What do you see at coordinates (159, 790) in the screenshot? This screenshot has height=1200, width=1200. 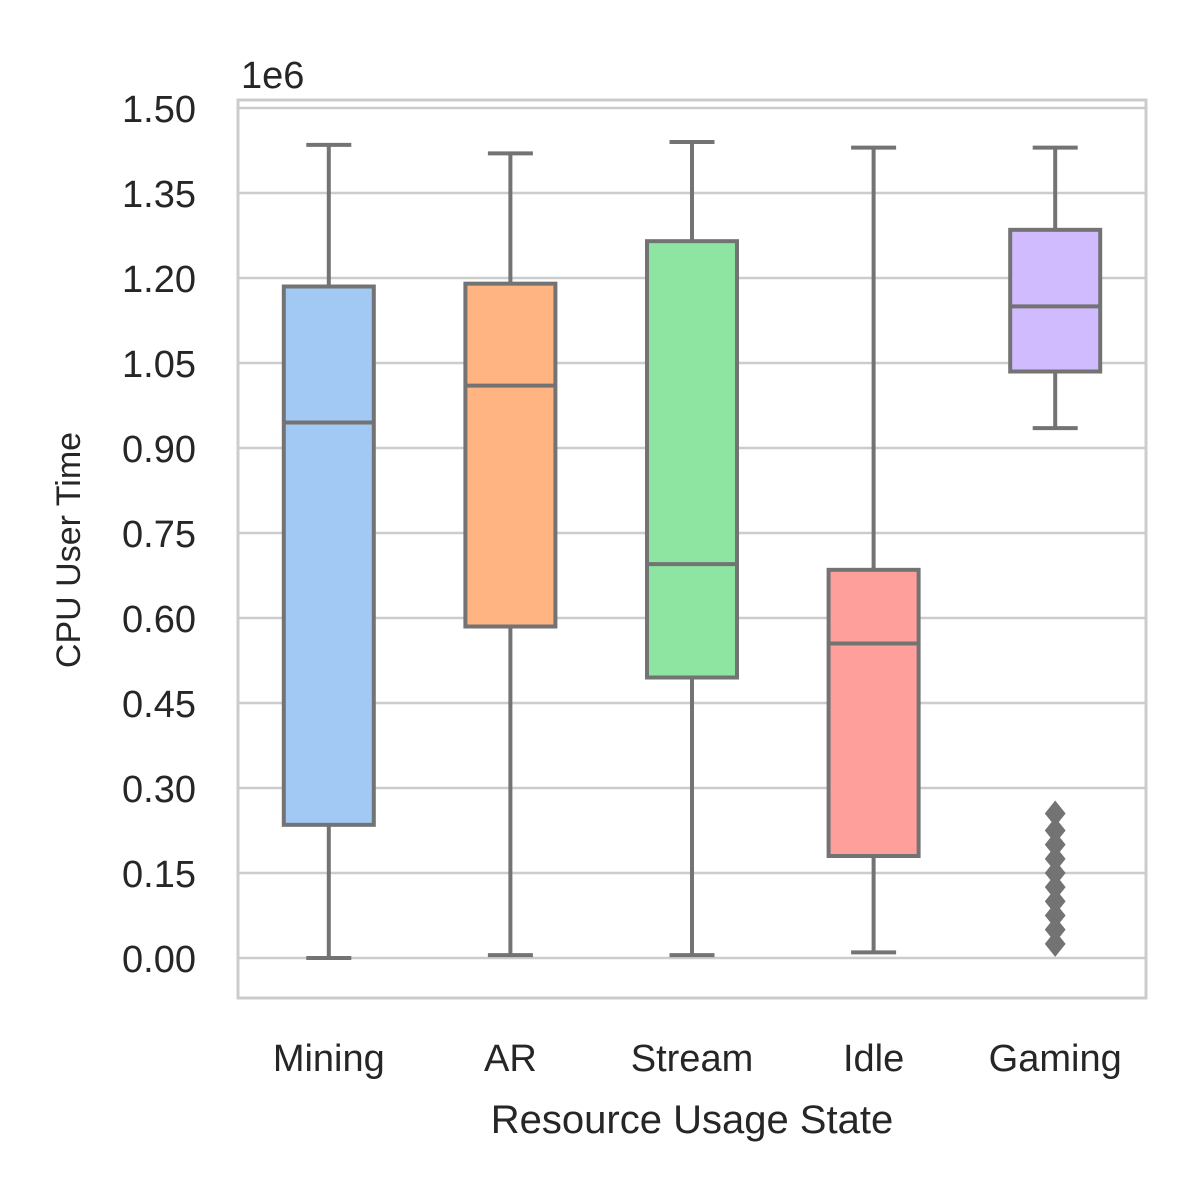 I see `y-tick-label: 0.30` at bounding box center [159, 790].